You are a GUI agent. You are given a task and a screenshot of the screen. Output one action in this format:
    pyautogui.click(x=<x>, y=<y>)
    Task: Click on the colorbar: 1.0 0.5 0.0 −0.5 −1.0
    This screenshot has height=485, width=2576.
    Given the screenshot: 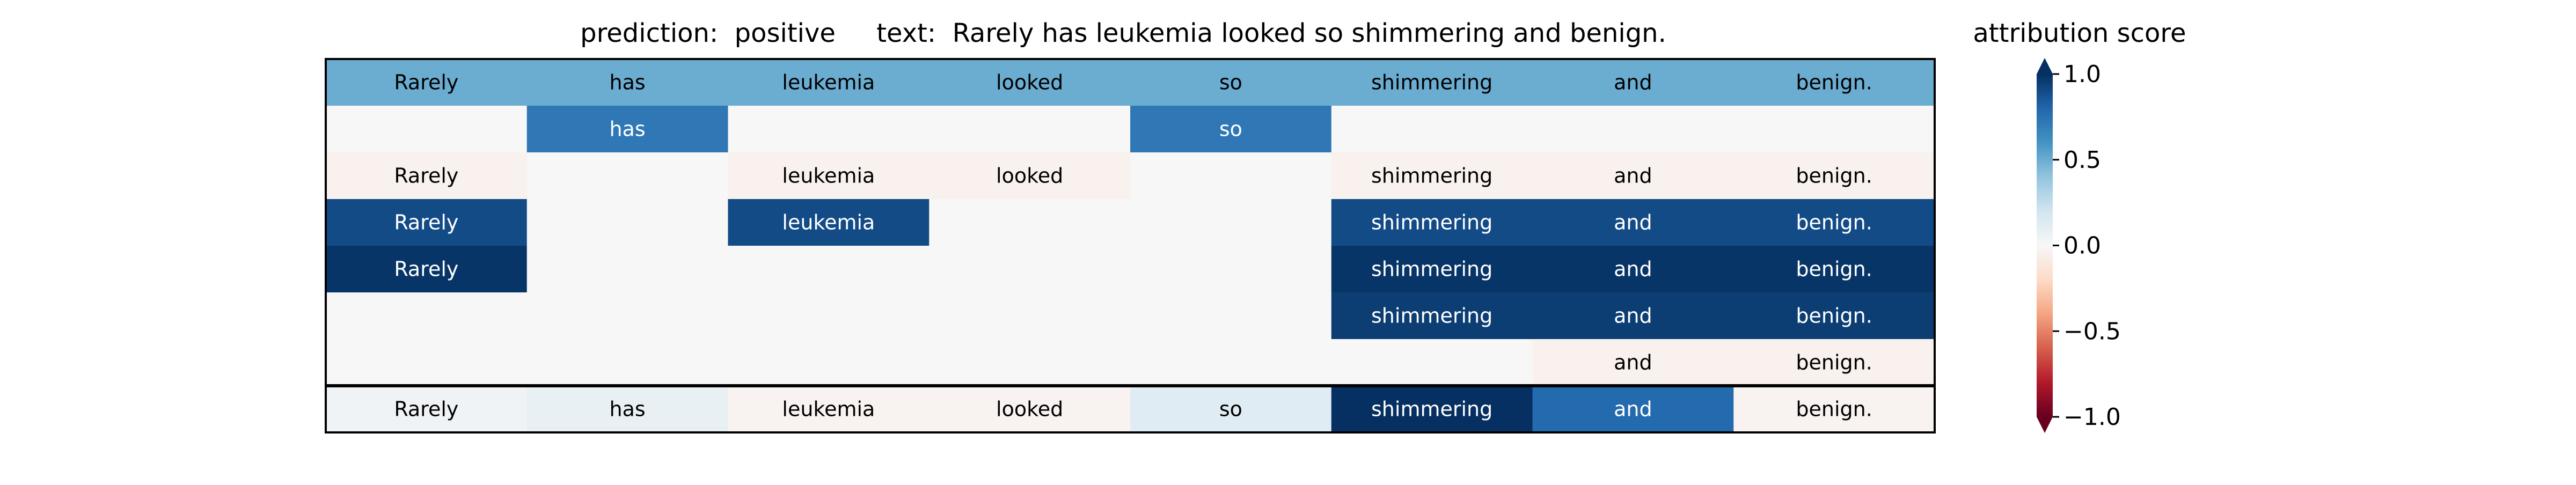 What is the action you would take?
    pyautogui.click(x=2079, y=245)
    